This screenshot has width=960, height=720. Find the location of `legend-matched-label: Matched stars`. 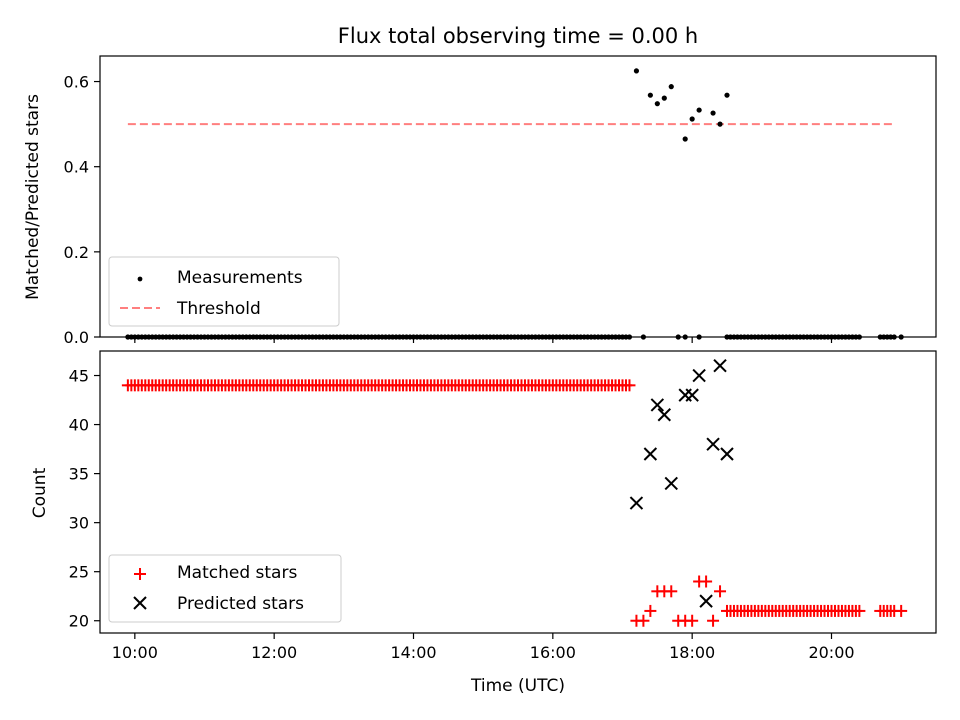

legend-matched-label: Matched stars is located at coordinates (237, 573).